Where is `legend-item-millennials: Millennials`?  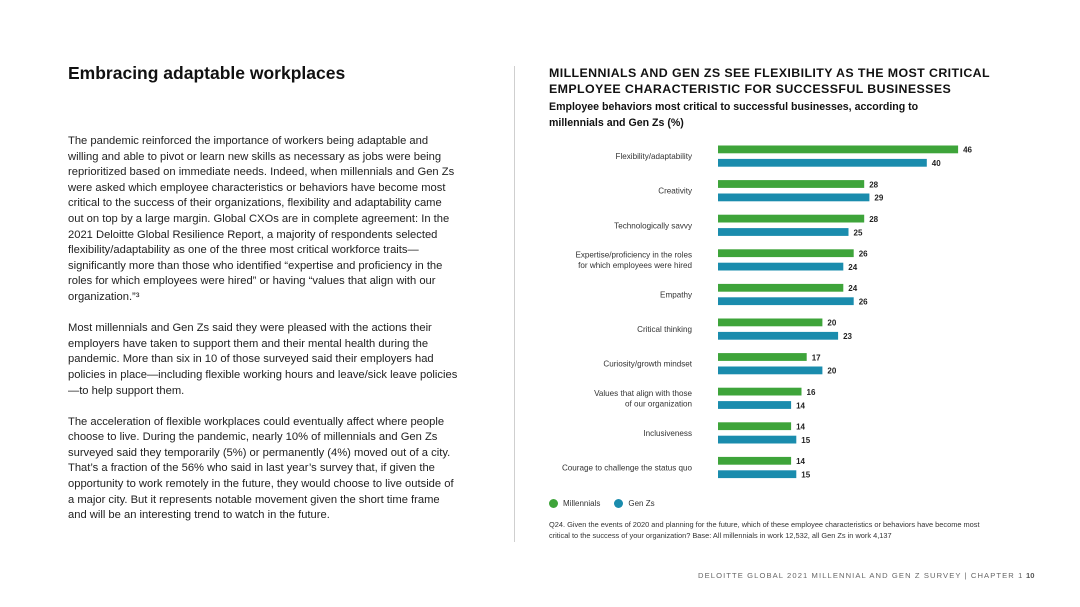 legend-item-millennials: Millennials is located at coordinates (574, 503).